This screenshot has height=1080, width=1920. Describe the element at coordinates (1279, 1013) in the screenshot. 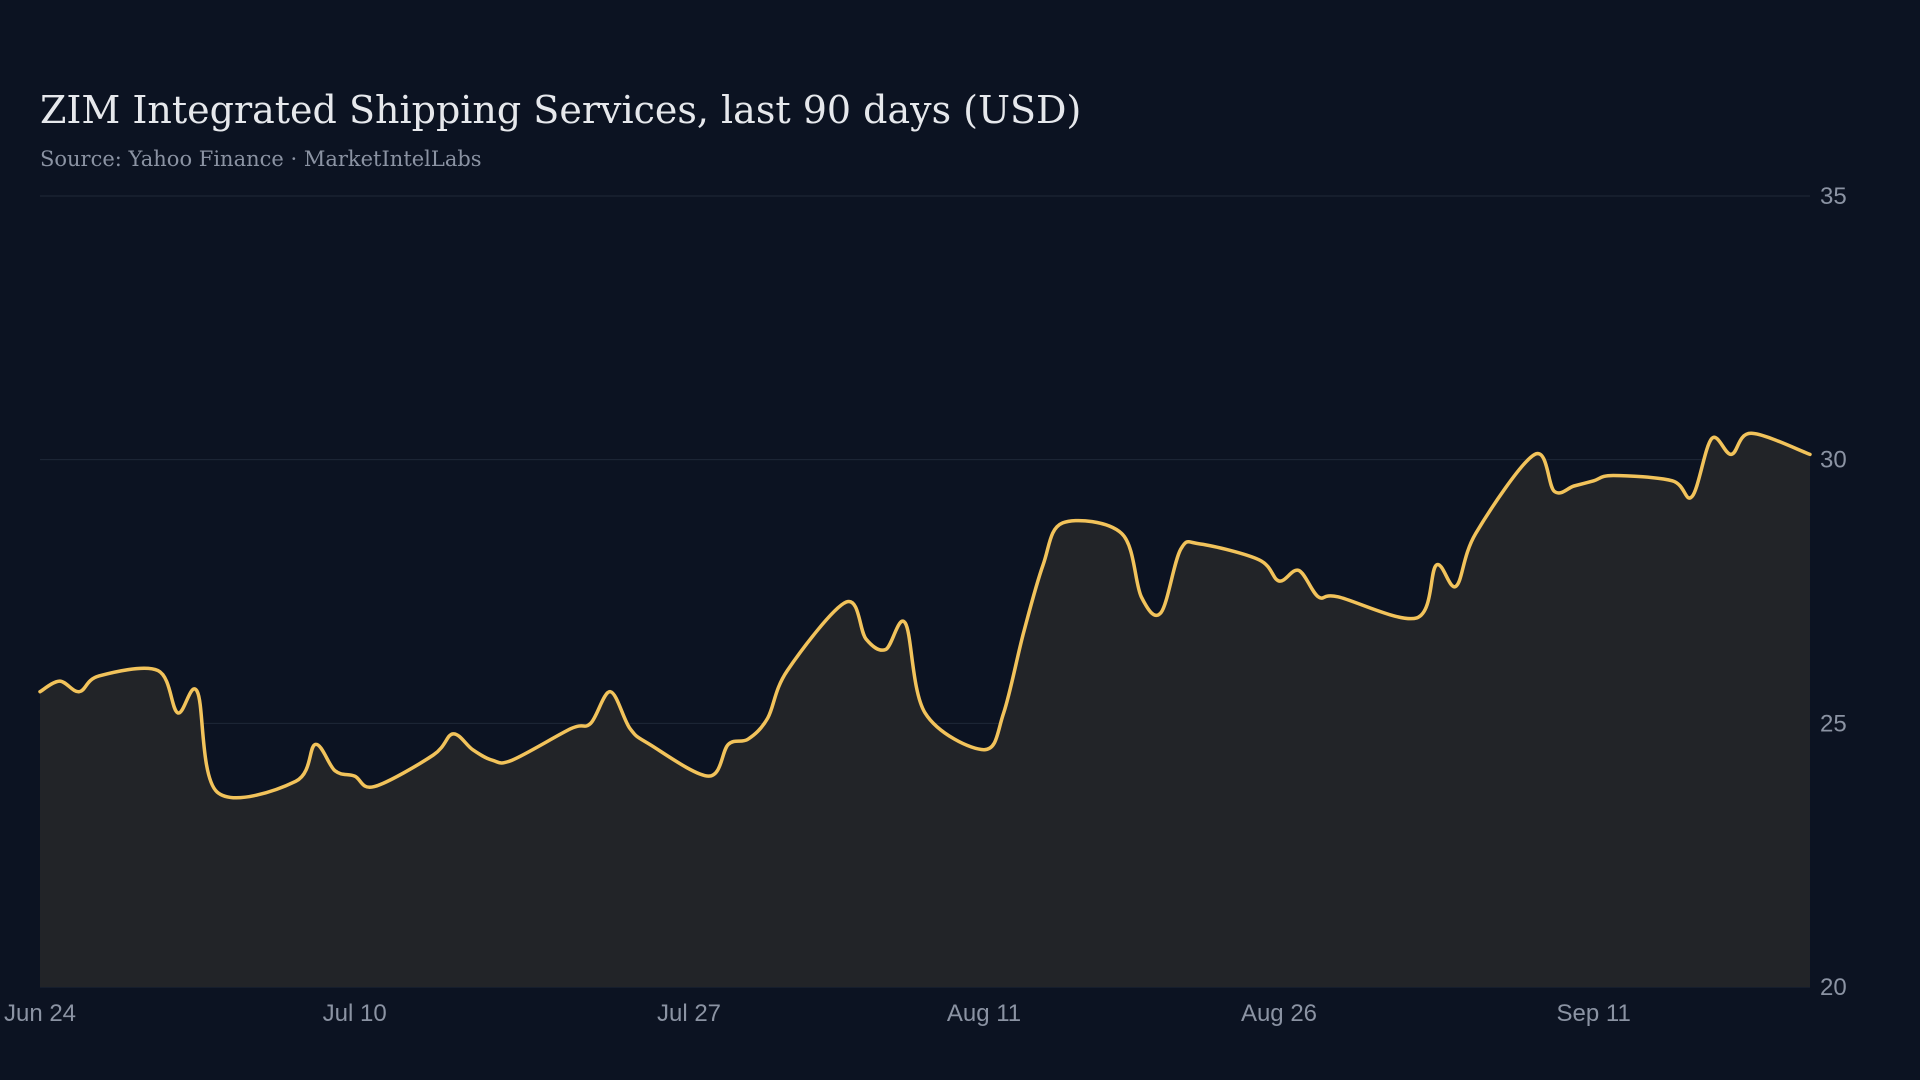

I see `x-tick-label-4: Aug 26` at that location.